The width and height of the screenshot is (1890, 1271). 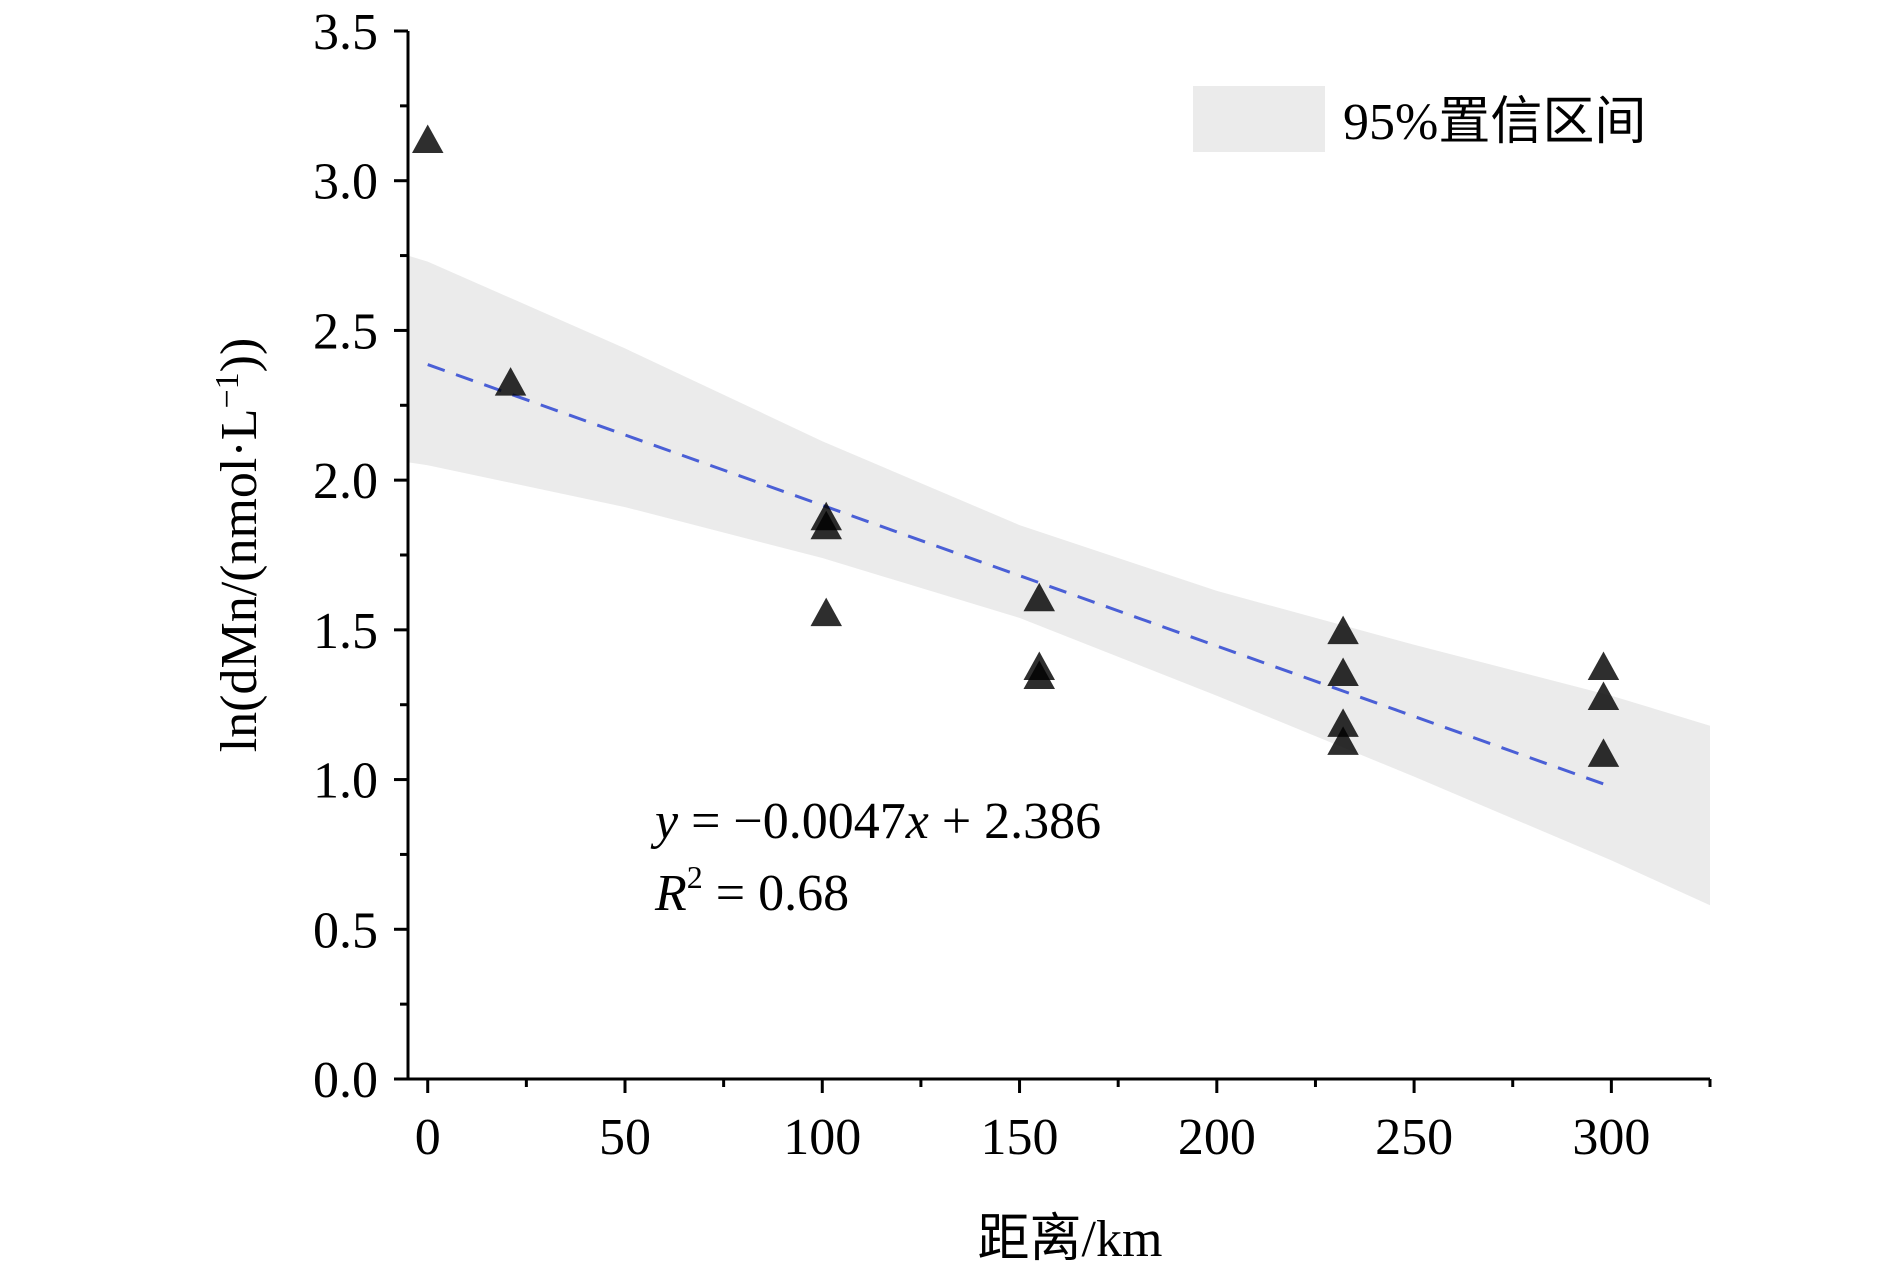 What do you see at coordinates (1217, 1137) in the screenshot?
I see `x-tick-label-200: 200` at bounding box center [1217, 1137].